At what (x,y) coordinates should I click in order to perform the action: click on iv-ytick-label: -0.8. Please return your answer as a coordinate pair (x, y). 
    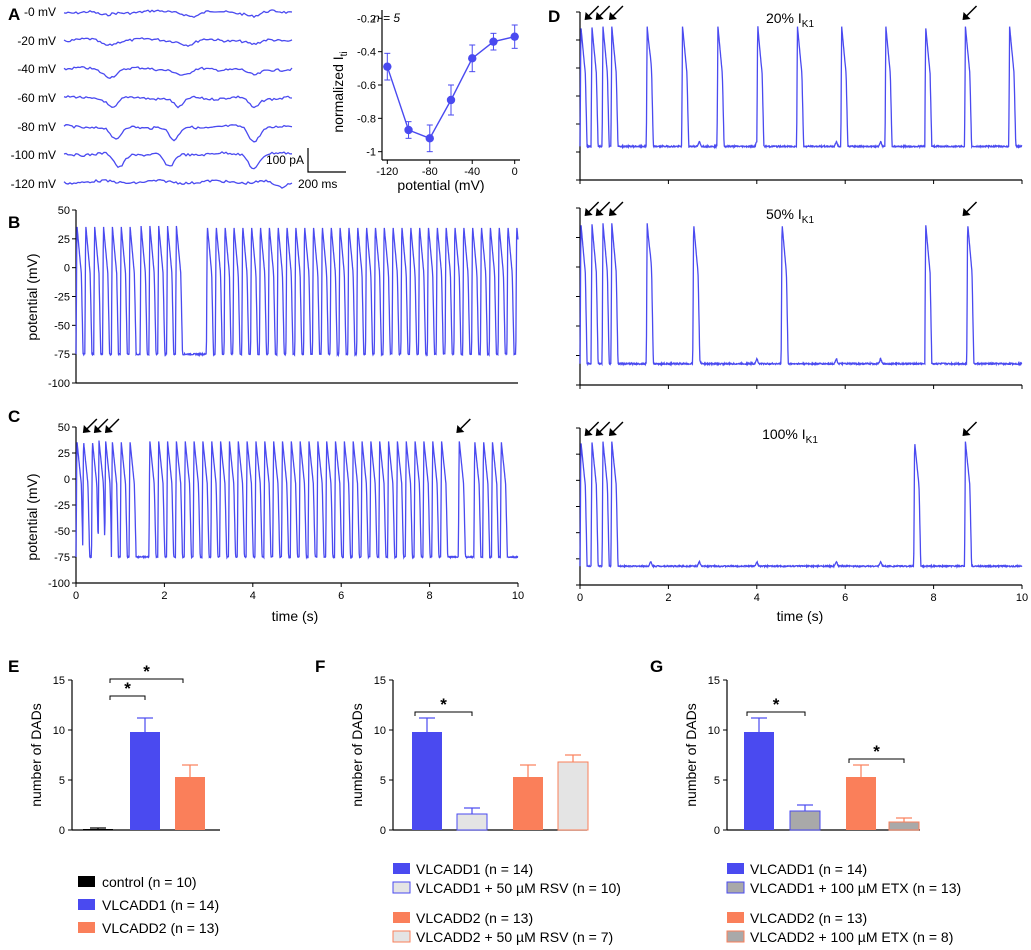
    Looking at the image, I should click on (366, 119).